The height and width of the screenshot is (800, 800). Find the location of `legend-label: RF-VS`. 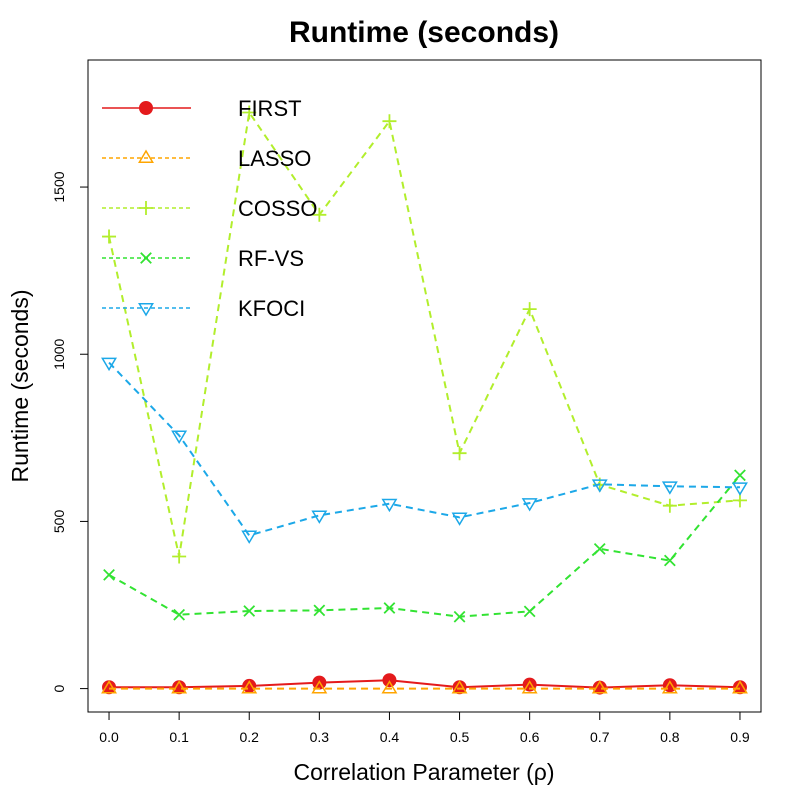

legend-label: RF-VS is located at coordinates (271, 258).